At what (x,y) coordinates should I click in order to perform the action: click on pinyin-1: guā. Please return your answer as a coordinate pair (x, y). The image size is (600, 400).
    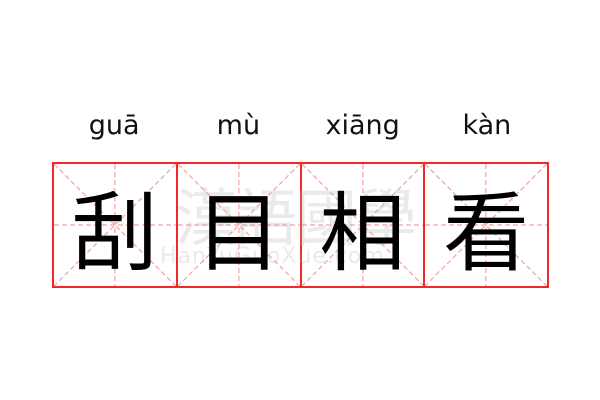
    Looking at the image, I should click on (114, 125).